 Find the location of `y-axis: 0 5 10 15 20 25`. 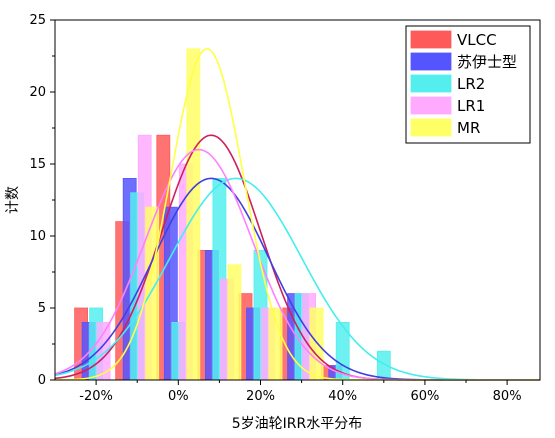

y-axis: 0 5 10 15 20 25 is located at coordinates (42, 200).